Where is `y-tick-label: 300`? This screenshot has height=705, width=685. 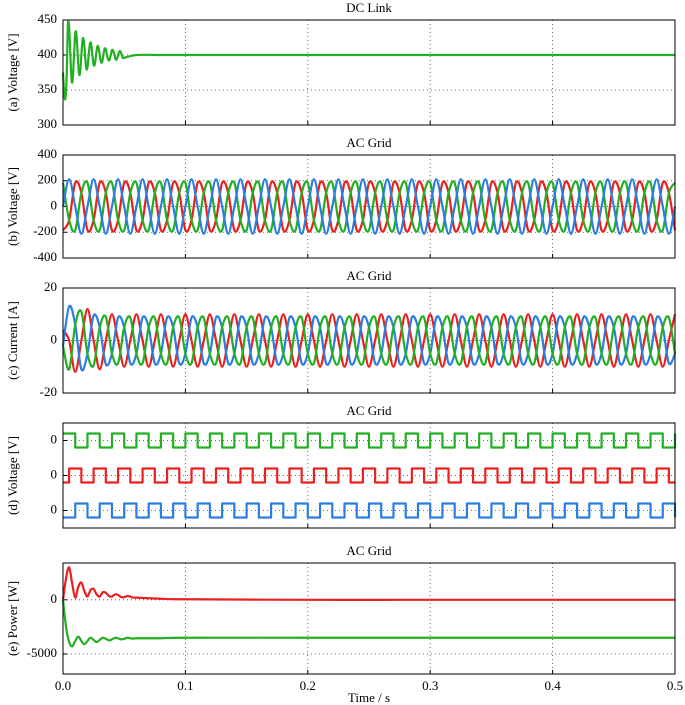
y-tick-label: 300 is located at coordinates (48, 123).